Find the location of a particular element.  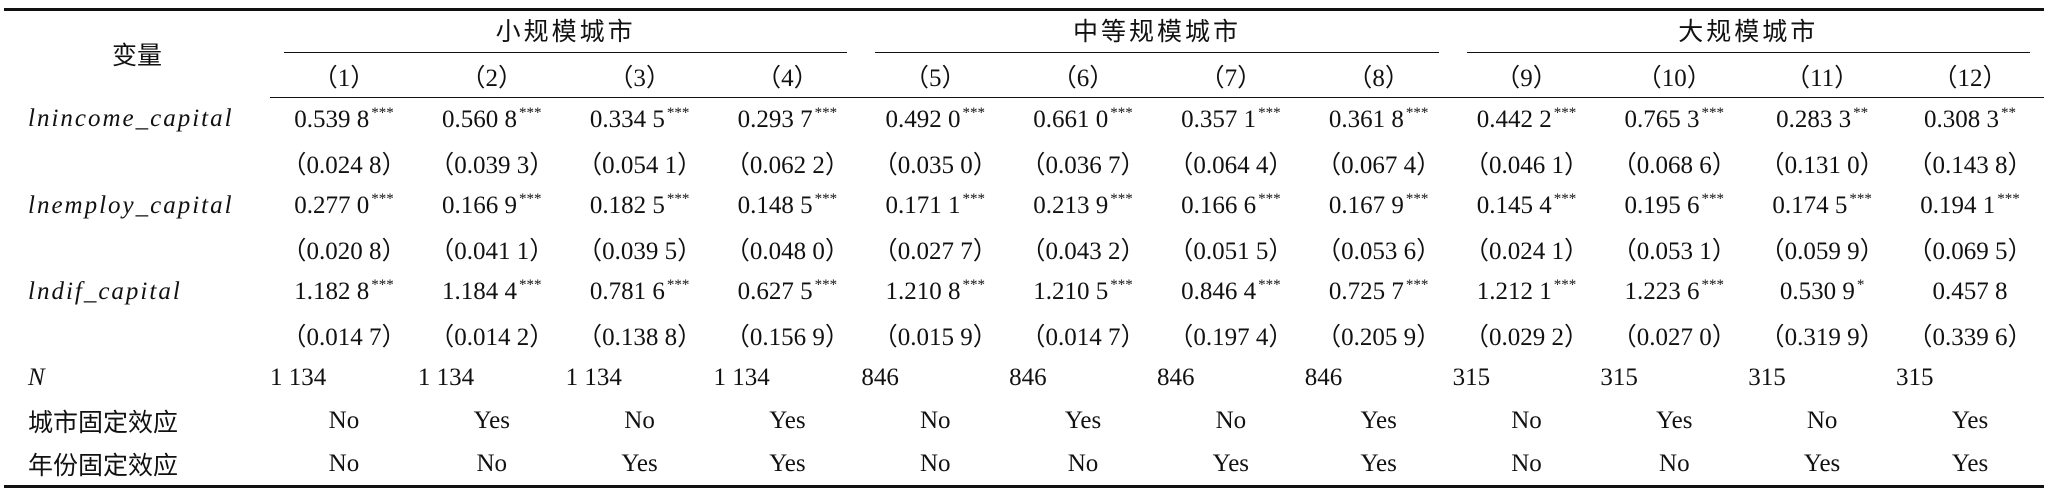

coef-value: 1.223 6 is located at coordinates (1662, 291).